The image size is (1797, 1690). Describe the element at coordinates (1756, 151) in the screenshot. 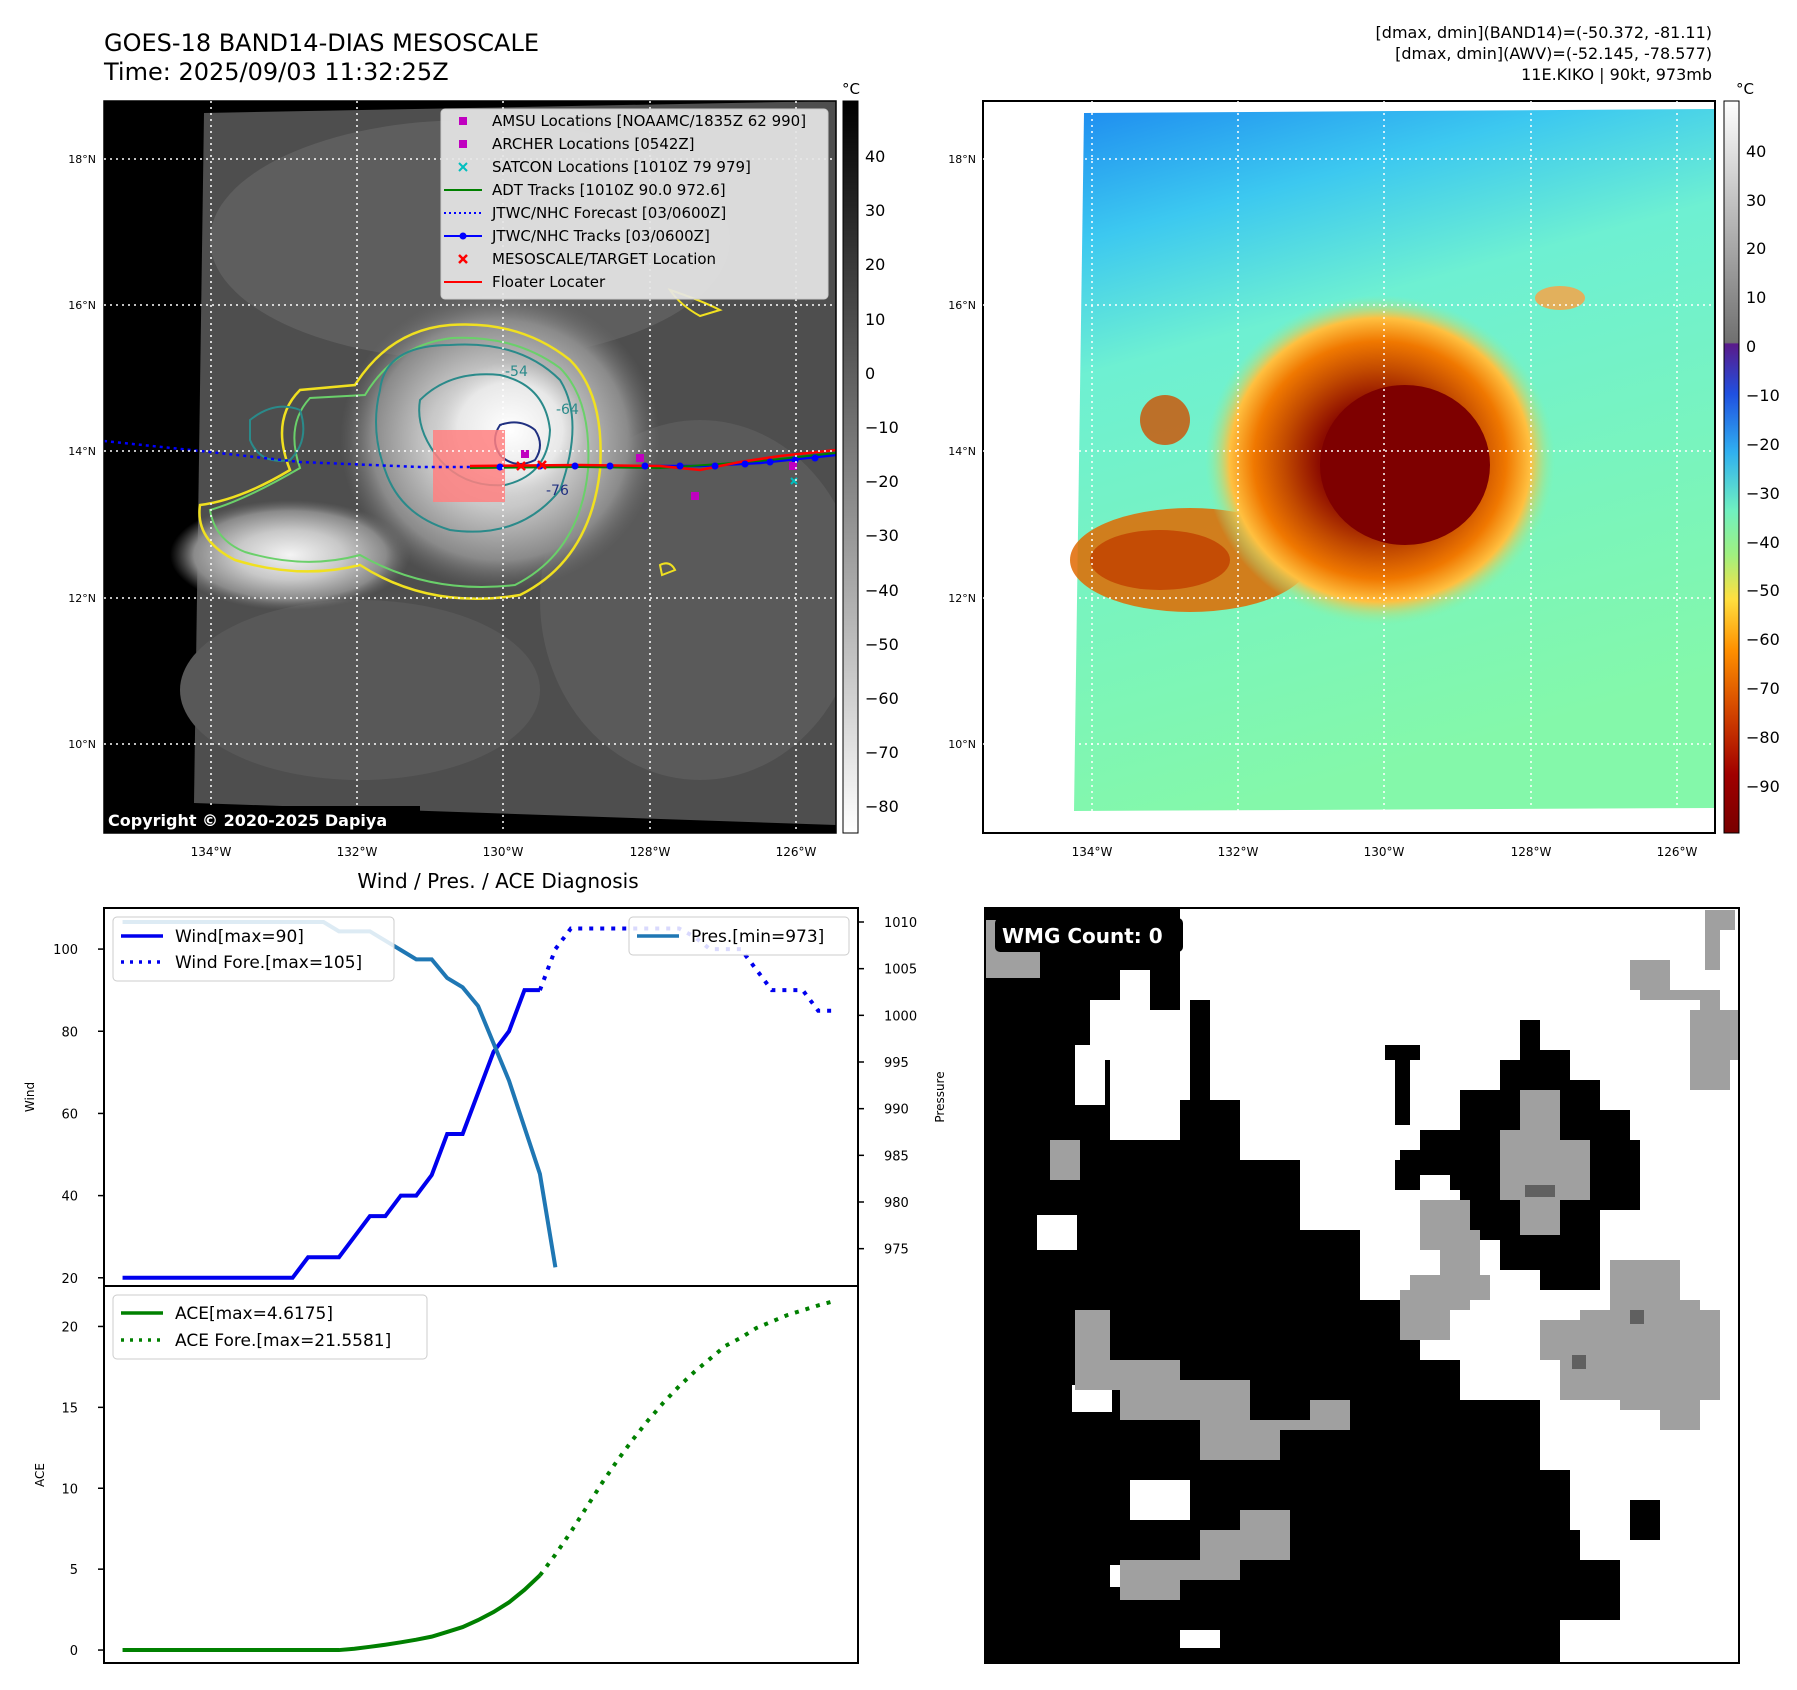

I see `ccb-tick-0: 40` at that location.